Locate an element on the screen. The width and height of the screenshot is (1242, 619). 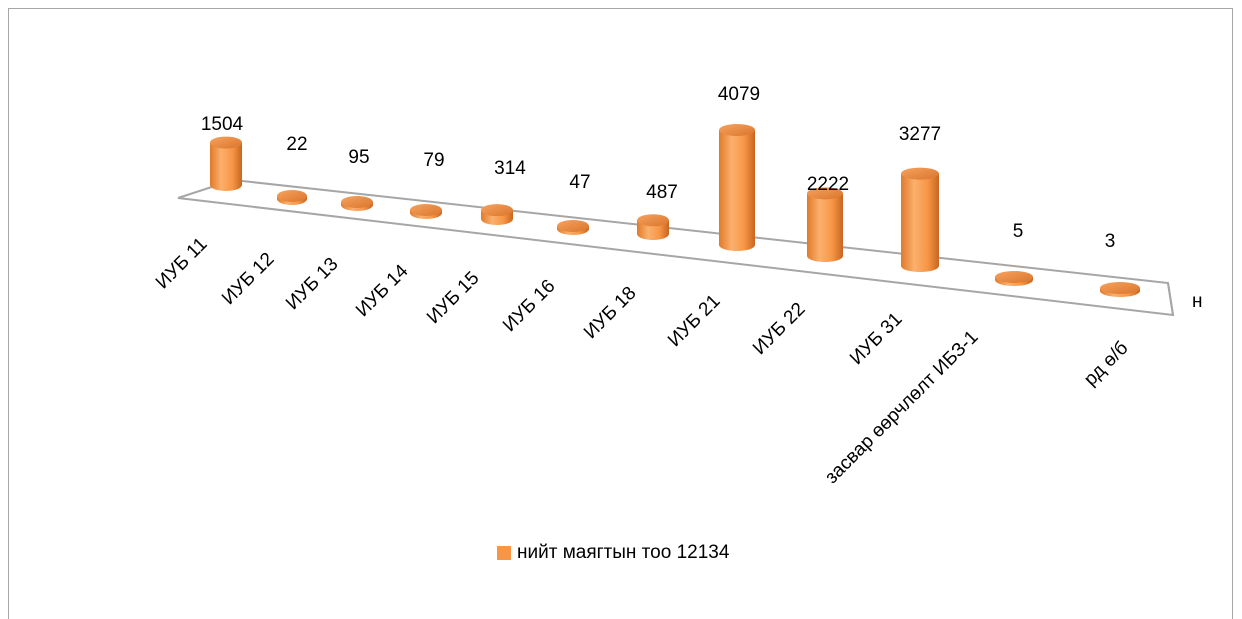
category-label: ИУБ 11 is located at coordinates (182, 264).